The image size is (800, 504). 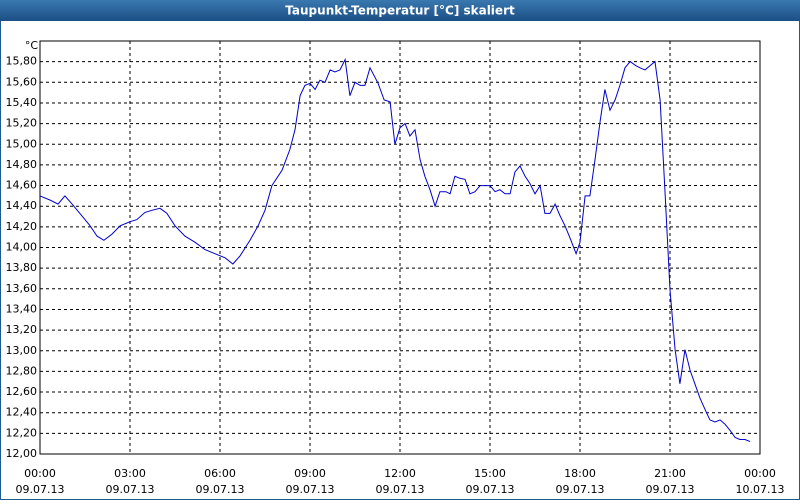 What do you see at coordinates (220, 473) in the screenshot?
I see `x-tick-label: 06:00` at bounding box center [220, 473].